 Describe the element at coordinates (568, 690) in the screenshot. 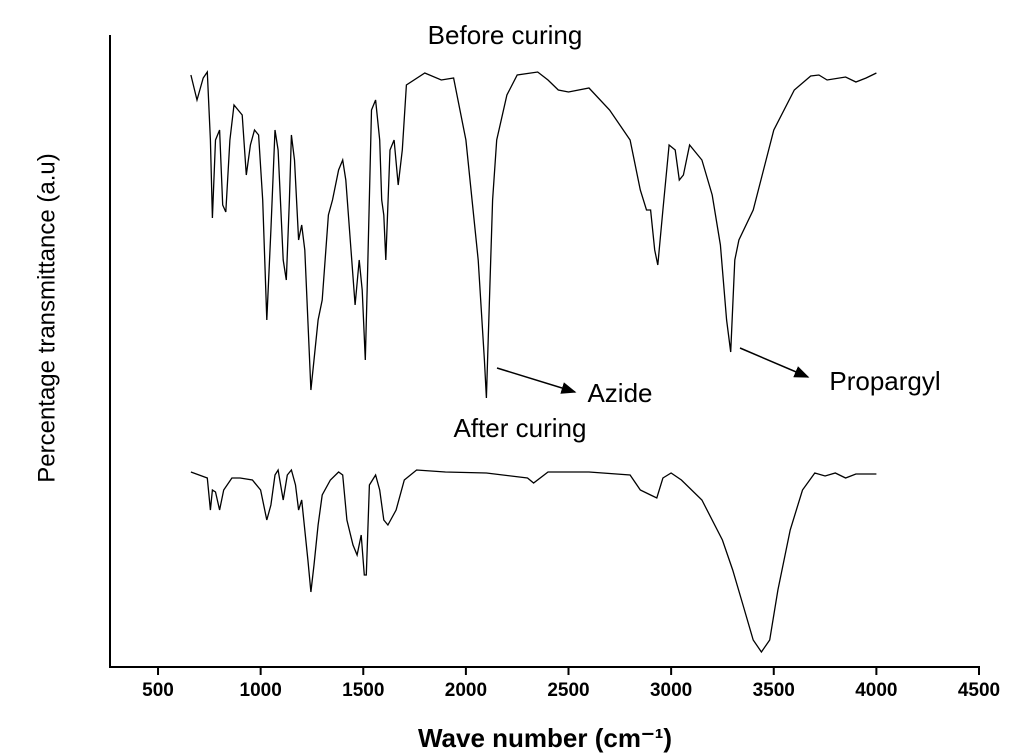

I see `x-tick-label: 2500` at that location.